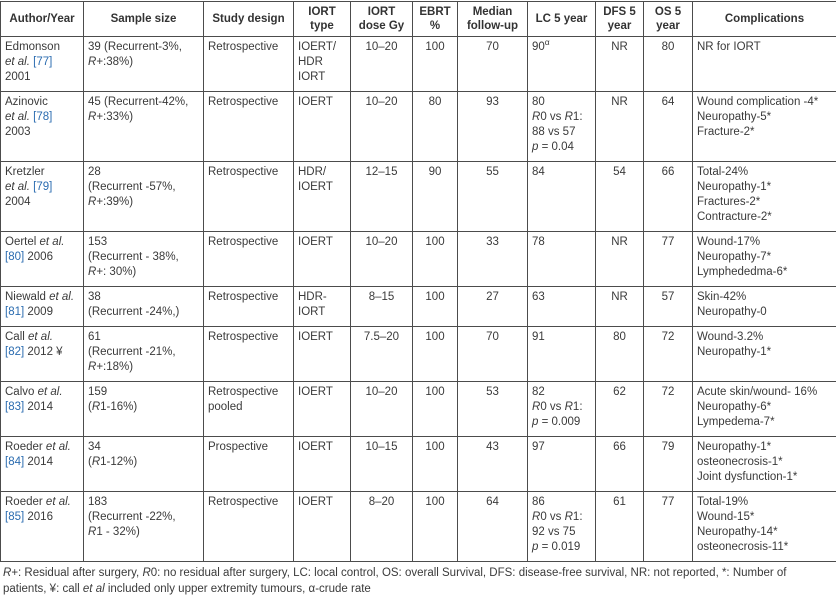 Image resolution: width=836 pixels, height=599 pixels. What do you see at coordinates (381, 464) in the screenshot?
I see `cell-dose: 10–15` at bounding box center [381, 464].